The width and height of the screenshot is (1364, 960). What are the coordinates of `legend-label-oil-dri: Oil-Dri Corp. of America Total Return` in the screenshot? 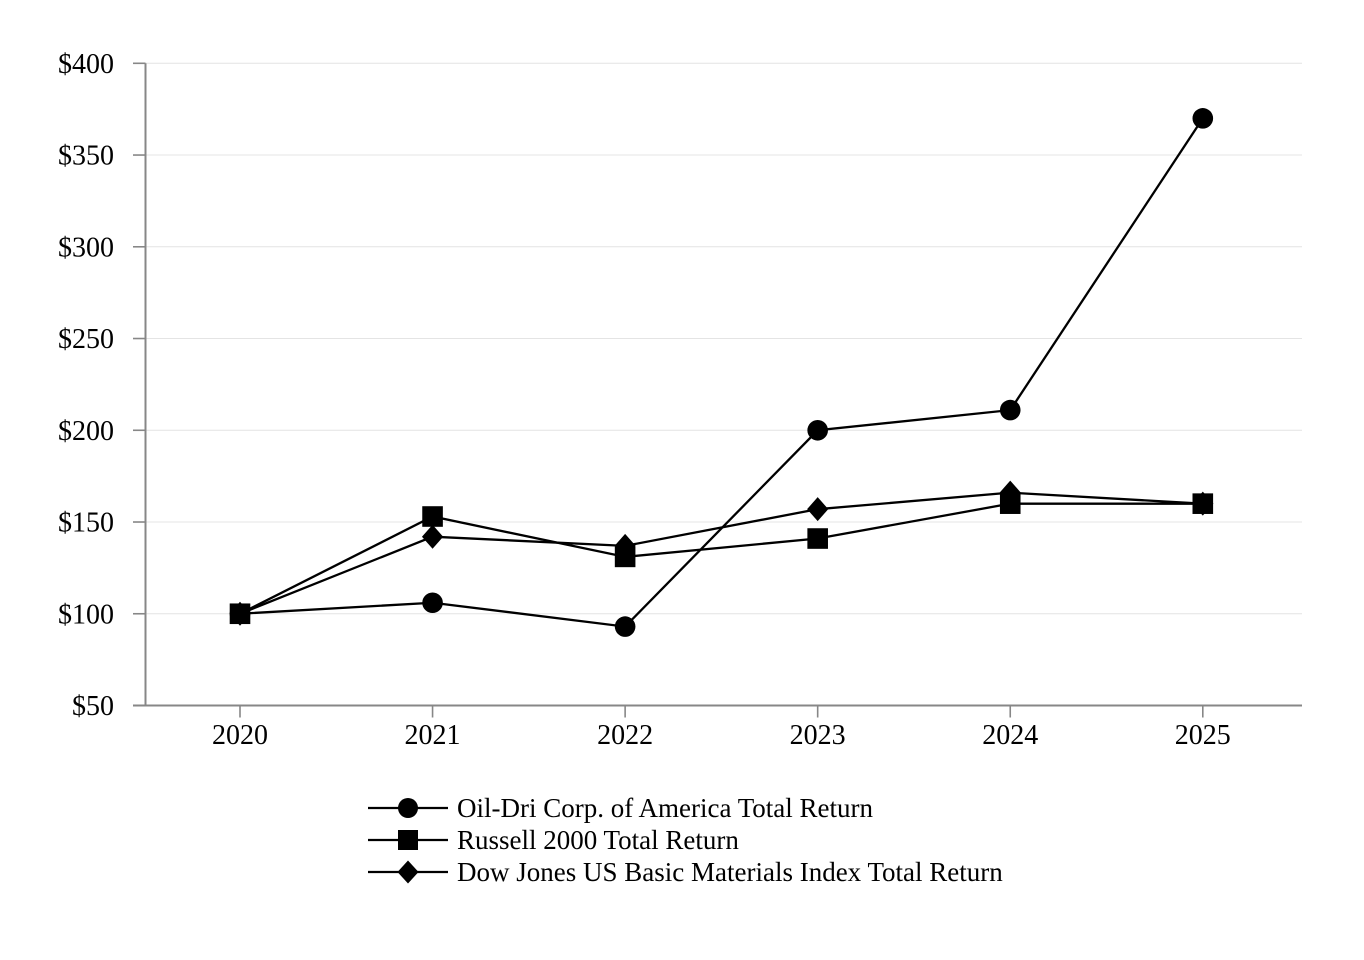 It's located at (665, 808).